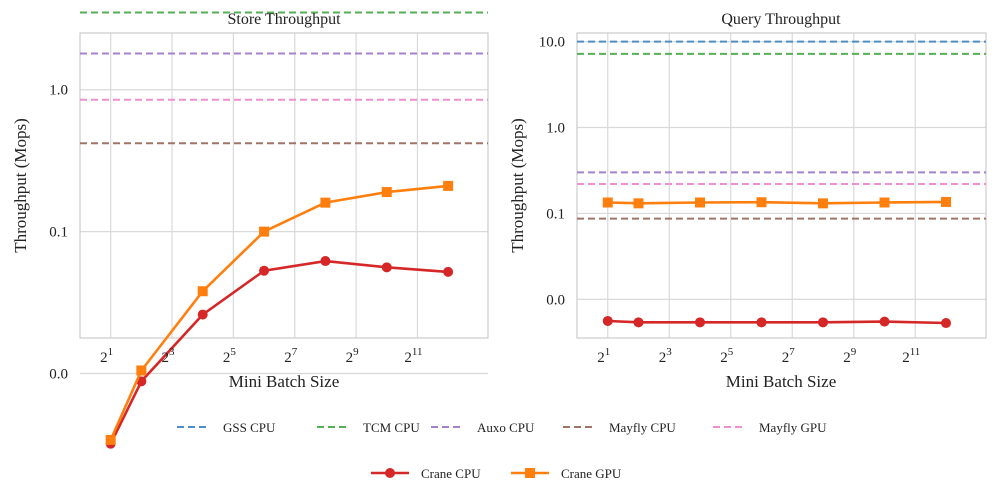 The image size is (997, 498). What do you see at coordinates (451, 473) in the screenshot?
I see `legend-label-crane-cpu: Crane CPU` at bounding box center [451, 473].